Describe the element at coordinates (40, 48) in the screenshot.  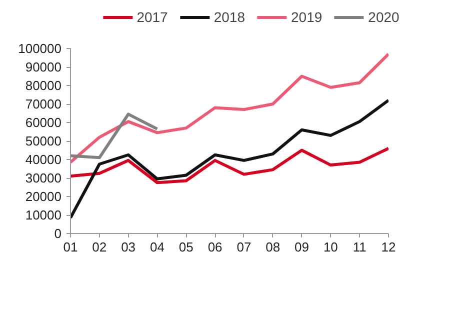
I see `y-tick-label: 100000` at that location.